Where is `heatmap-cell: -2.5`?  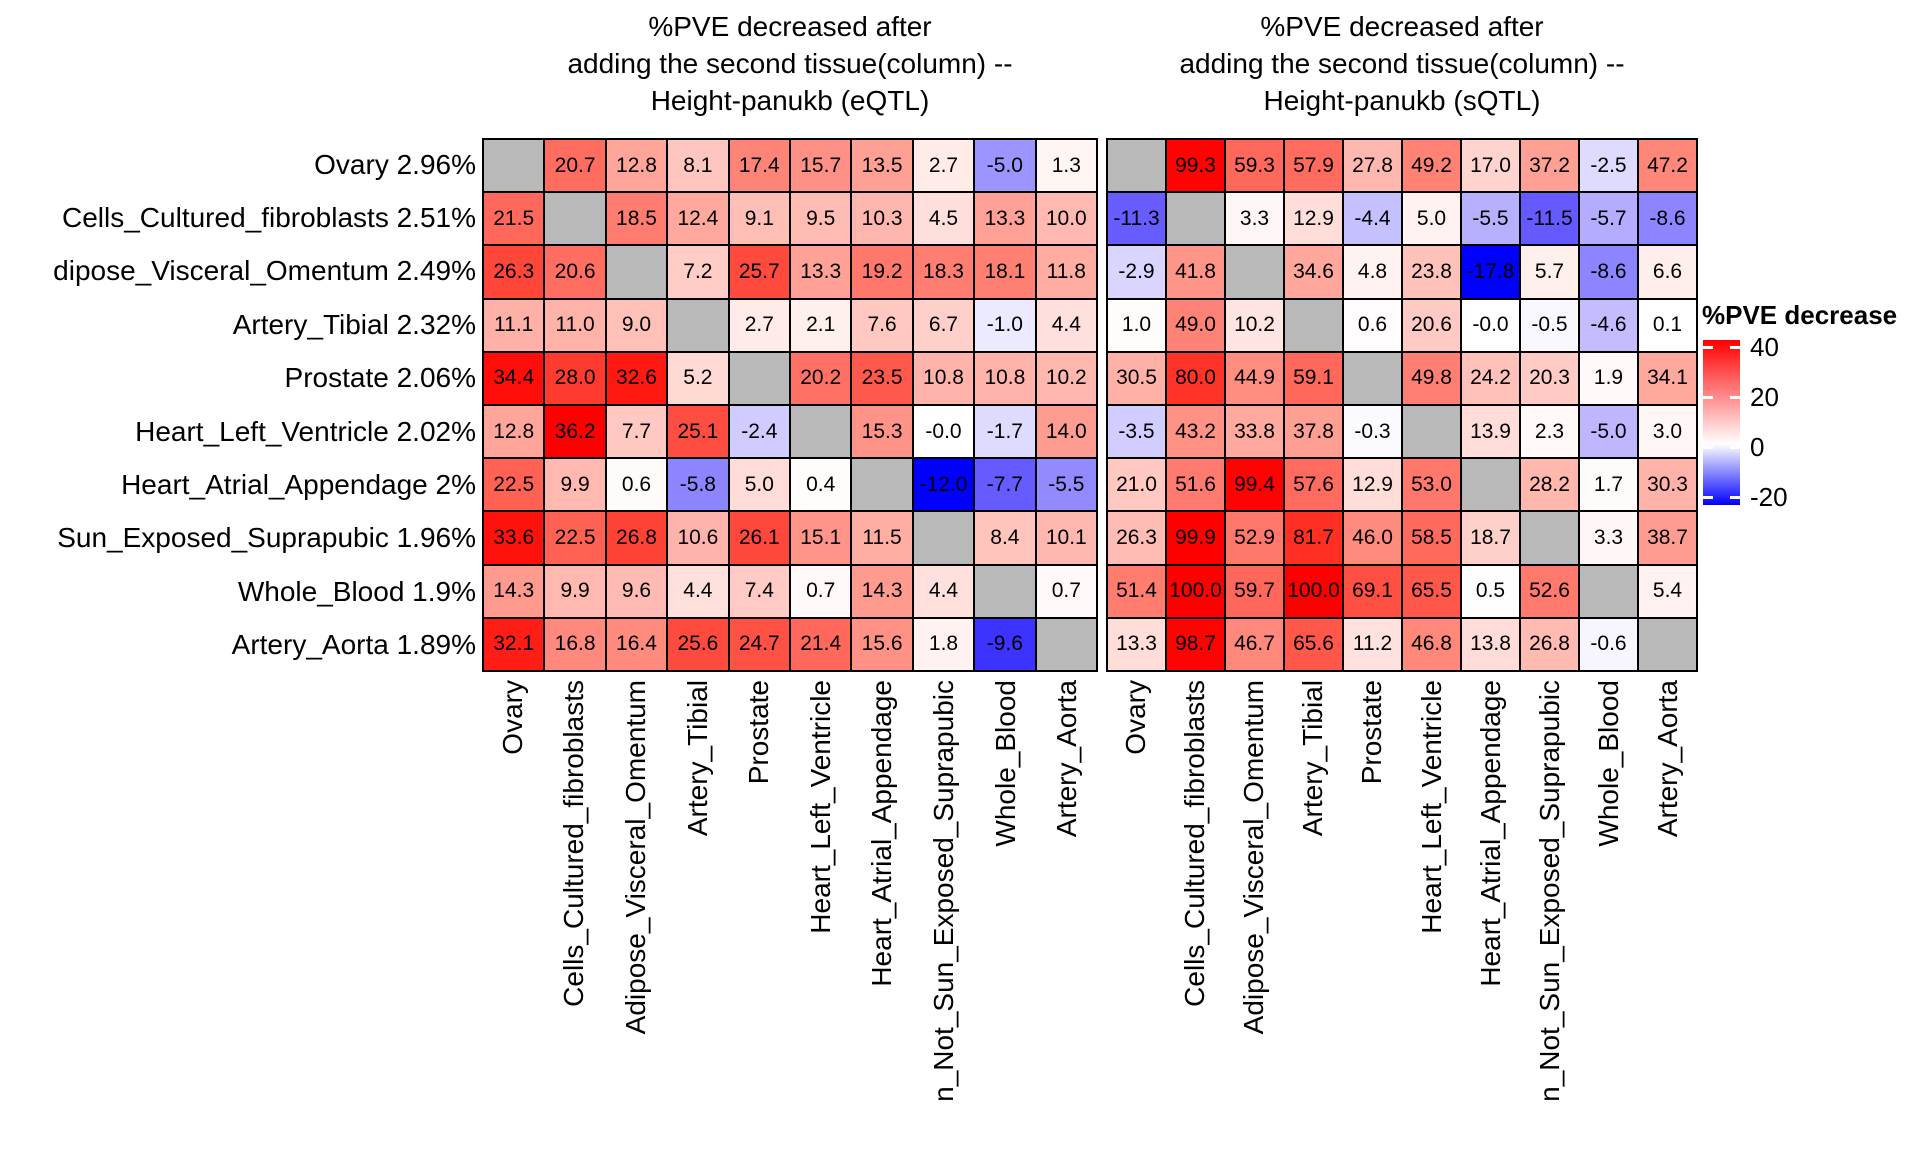 heatmap-cell: -2.5 is located at coordinates (1608, 166).